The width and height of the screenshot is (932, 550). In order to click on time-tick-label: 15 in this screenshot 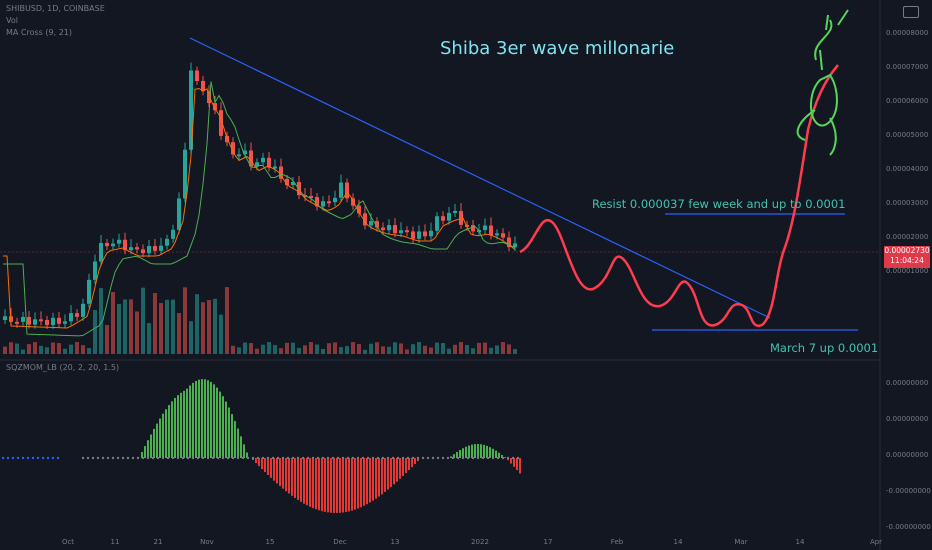, I will do `click(270, 542)`.